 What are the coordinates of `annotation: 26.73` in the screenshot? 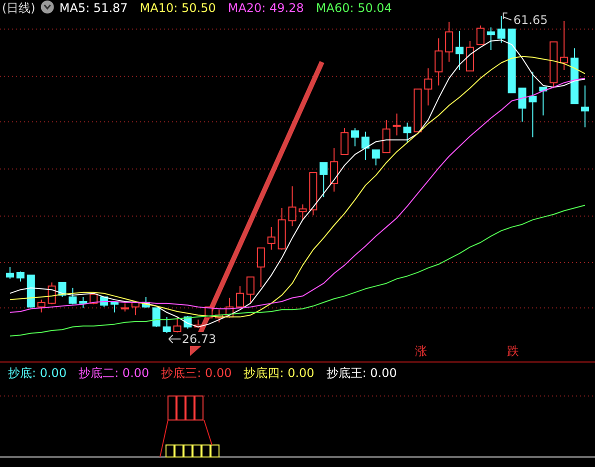 It's located at (199, 339).